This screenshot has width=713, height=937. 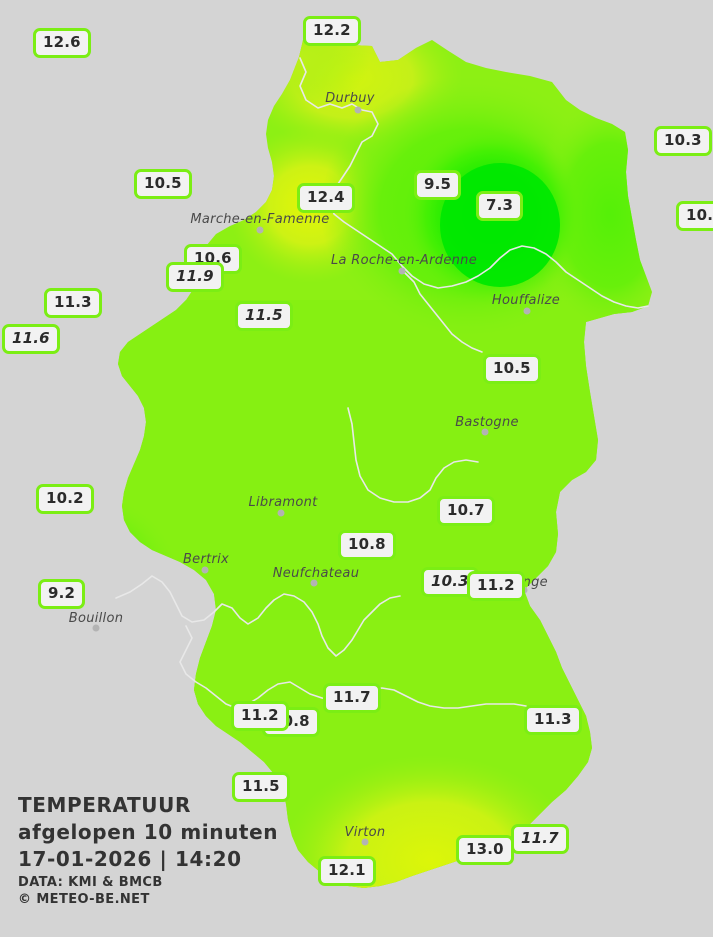 What do you see at coordinates (31, 339) in the screenshot?
I see `temperature-label: 11.6` at bounding box center [31, 339].